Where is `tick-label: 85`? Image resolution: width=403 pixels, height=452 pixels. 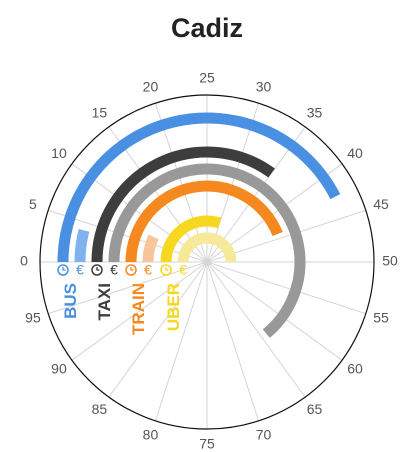 tick-label: 85 is located at coordinates (100, 409).